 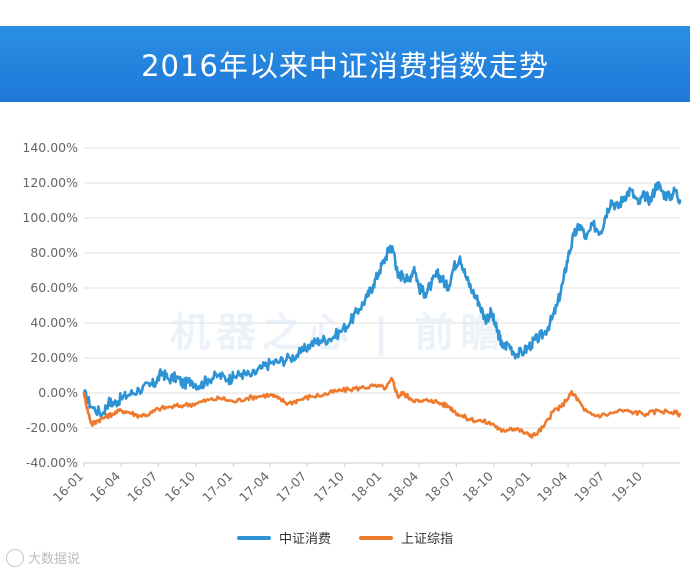 I want to click on x-tick-label: 19-04, so click(x=552, y=486).